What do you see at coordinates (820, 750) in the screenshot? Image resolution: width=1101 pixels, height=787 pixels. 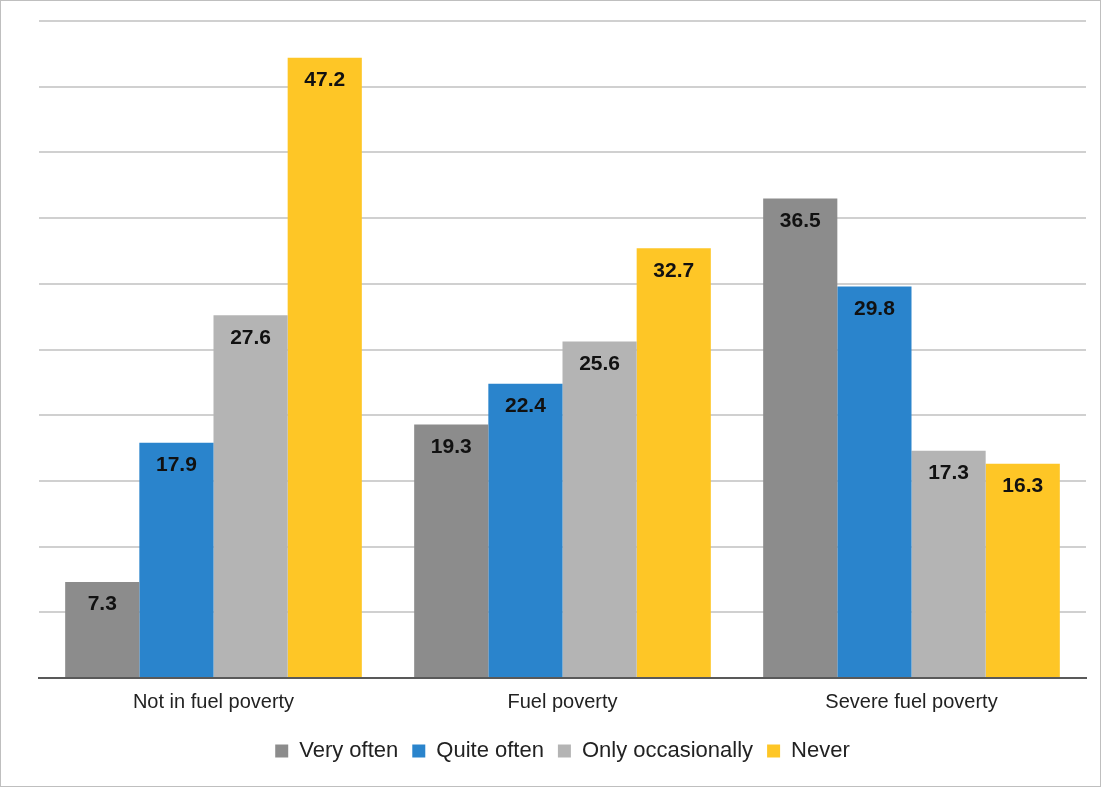 I see `legend-label: Never` at bounding box center [820, 750].